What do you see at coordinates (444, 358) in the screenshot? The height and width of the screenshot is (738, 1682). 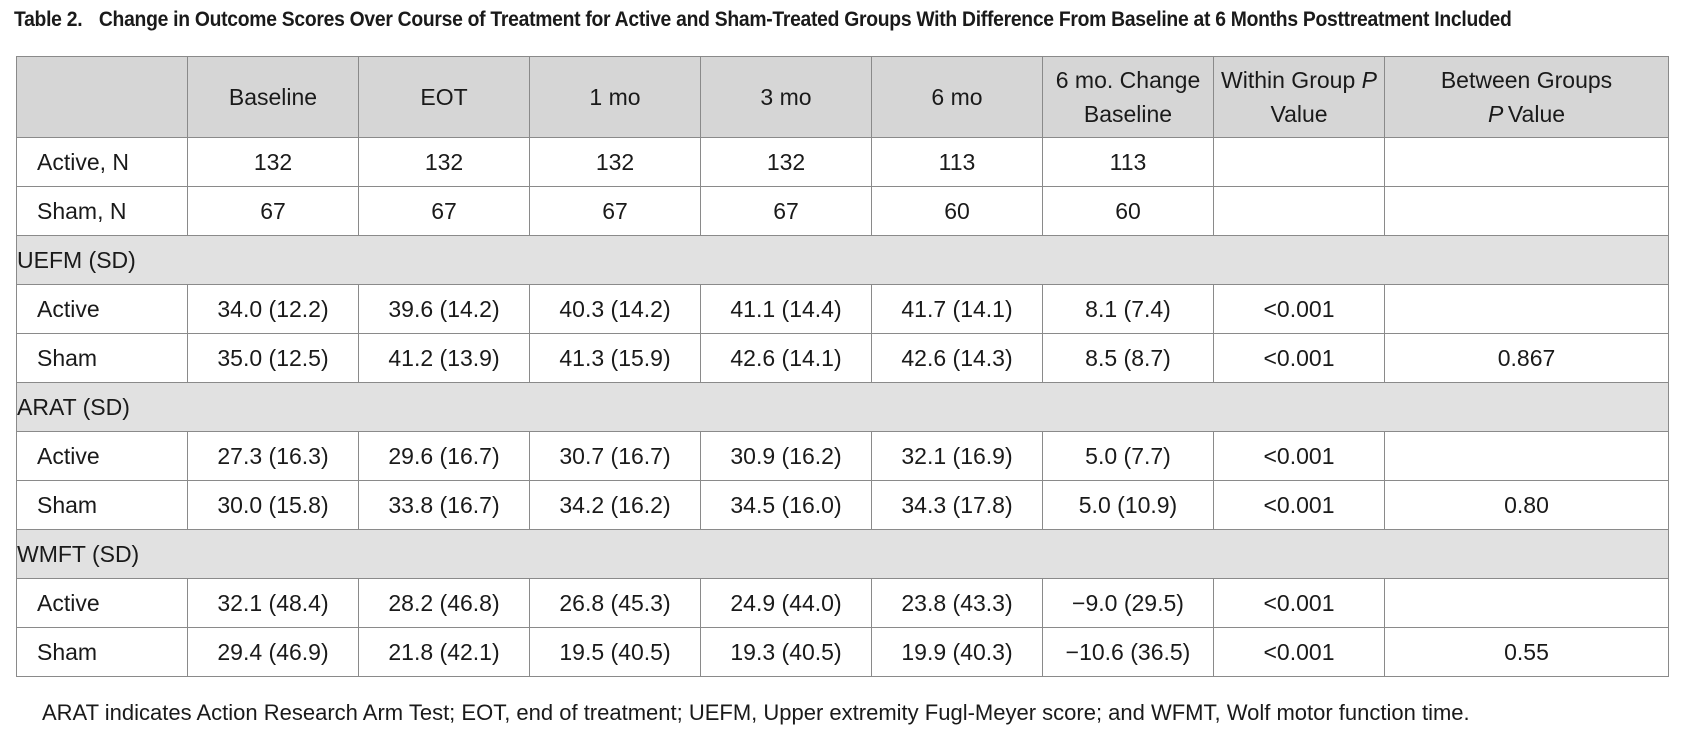 I see `cell-eot: 41.2 (13.9)` at bounding box center [444, 358].